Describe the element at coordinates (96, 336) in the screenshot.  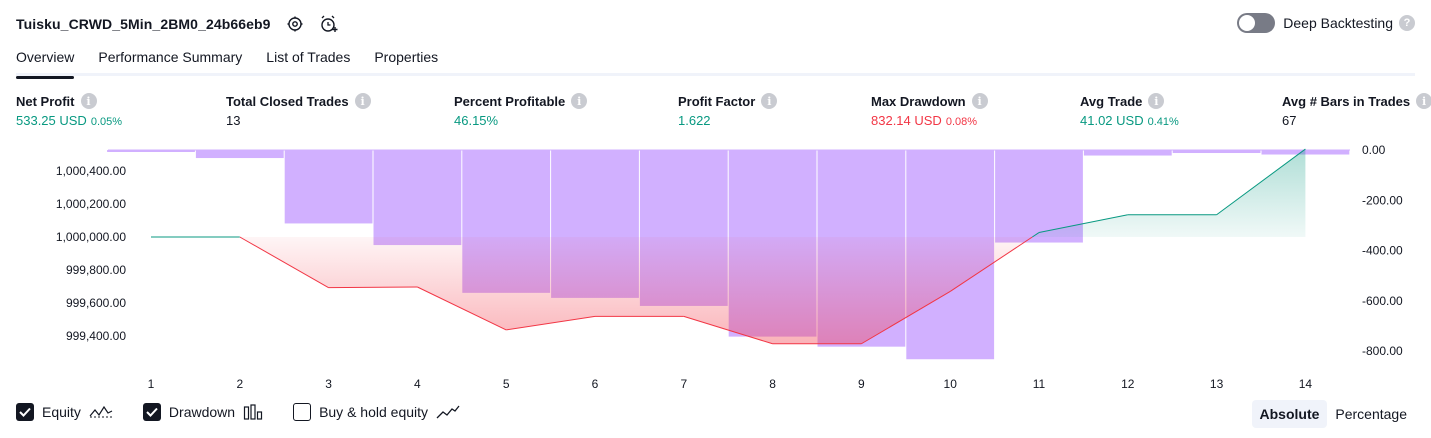
I see `left-axis-tick: 999,400.00` at that location.